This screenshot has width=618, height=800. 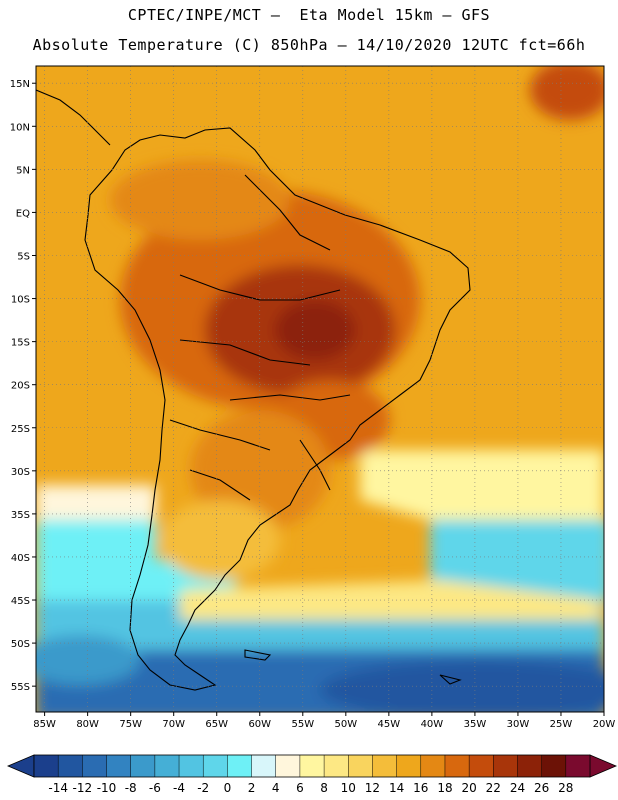 What do you see at coordinates (44, 724) in the screenshot?
I see `lon-tick-label: 85W` at bounding box center [44, 724].